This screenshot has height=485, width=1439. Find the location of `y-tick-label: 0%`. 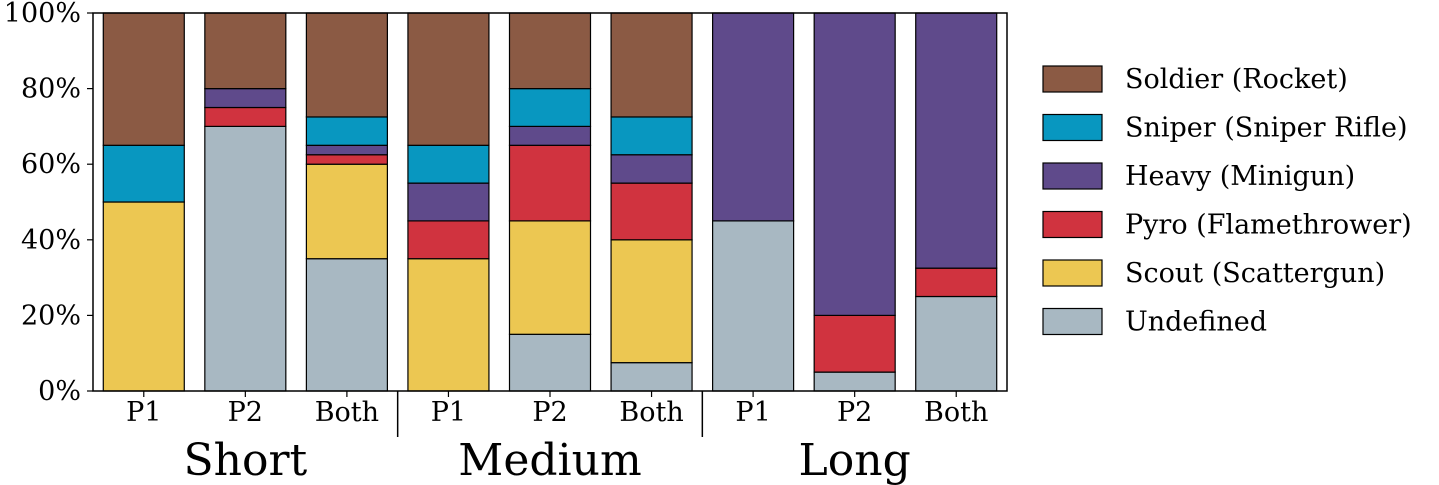

y-tick-label: 0% is located at coordinates (59, 391).